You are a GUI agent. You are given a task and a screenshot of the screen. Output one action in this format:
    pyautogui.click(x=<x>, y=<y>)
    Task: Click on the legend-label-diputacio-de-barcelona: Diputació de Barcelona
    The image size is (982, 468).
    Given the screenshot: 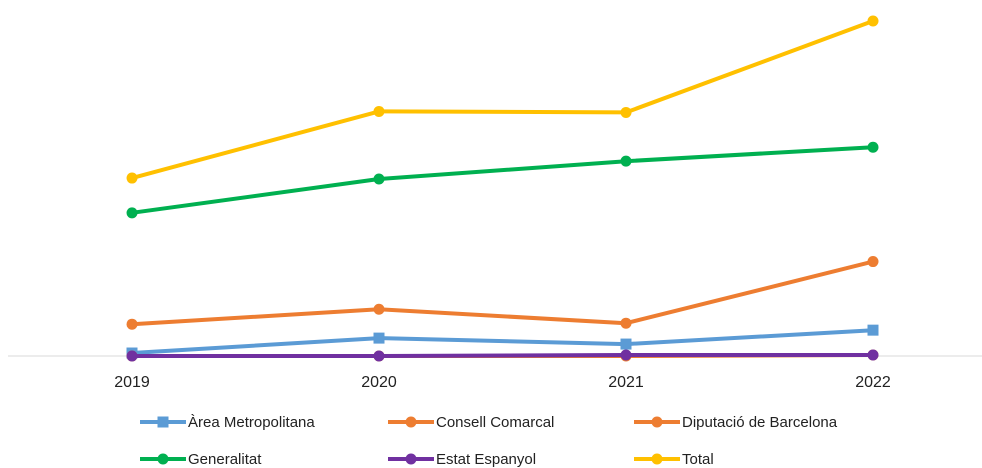 What is the action you would take?
    pyautogui.click(x=760, y=422)
    